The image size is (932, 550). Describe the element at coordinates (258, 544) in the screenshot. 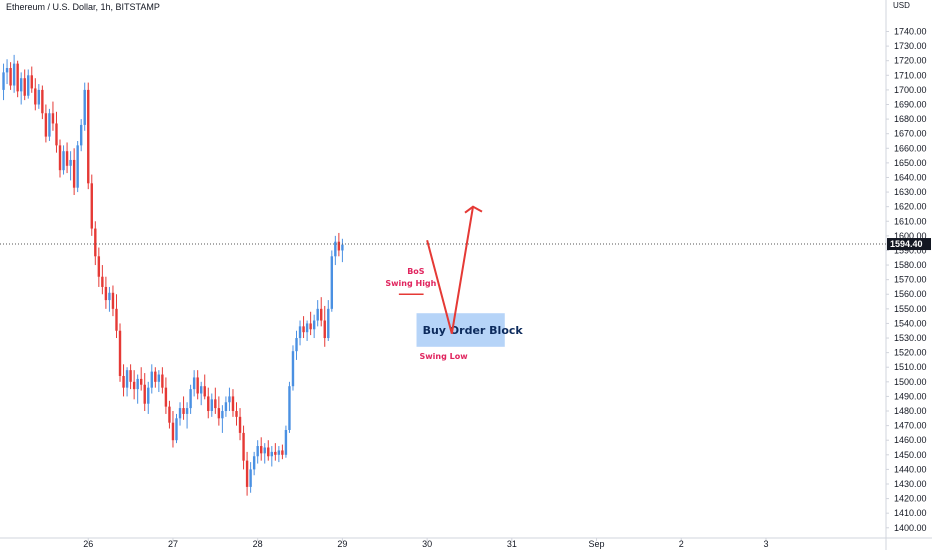

I see `x-tick-label: 28` at that location.